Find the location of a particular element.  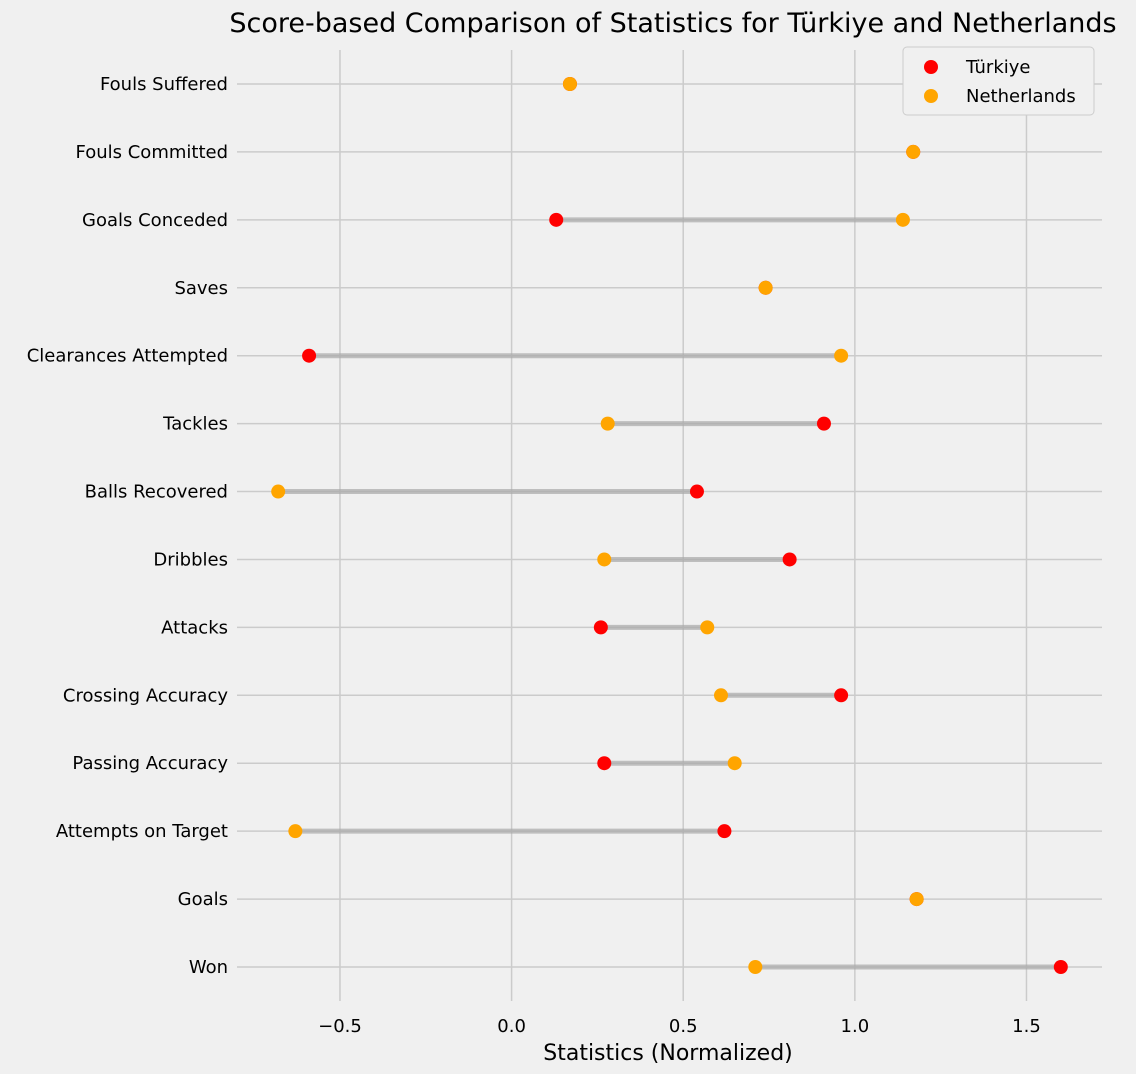

y-tick-label: Fouls Committed is located at coordinates (152, 152).